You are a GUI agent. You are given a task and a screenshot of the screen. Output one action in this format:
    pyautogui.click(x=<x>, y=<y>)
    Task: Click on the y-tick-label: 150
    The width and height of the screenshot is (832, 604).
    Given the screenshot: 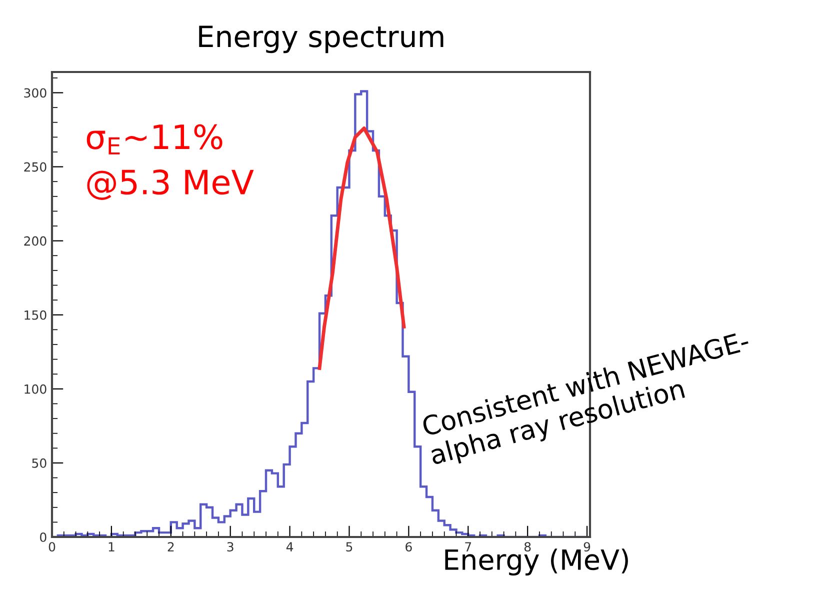 What is the action you would take?
    pyautogui.click(x=35, y=315)
    